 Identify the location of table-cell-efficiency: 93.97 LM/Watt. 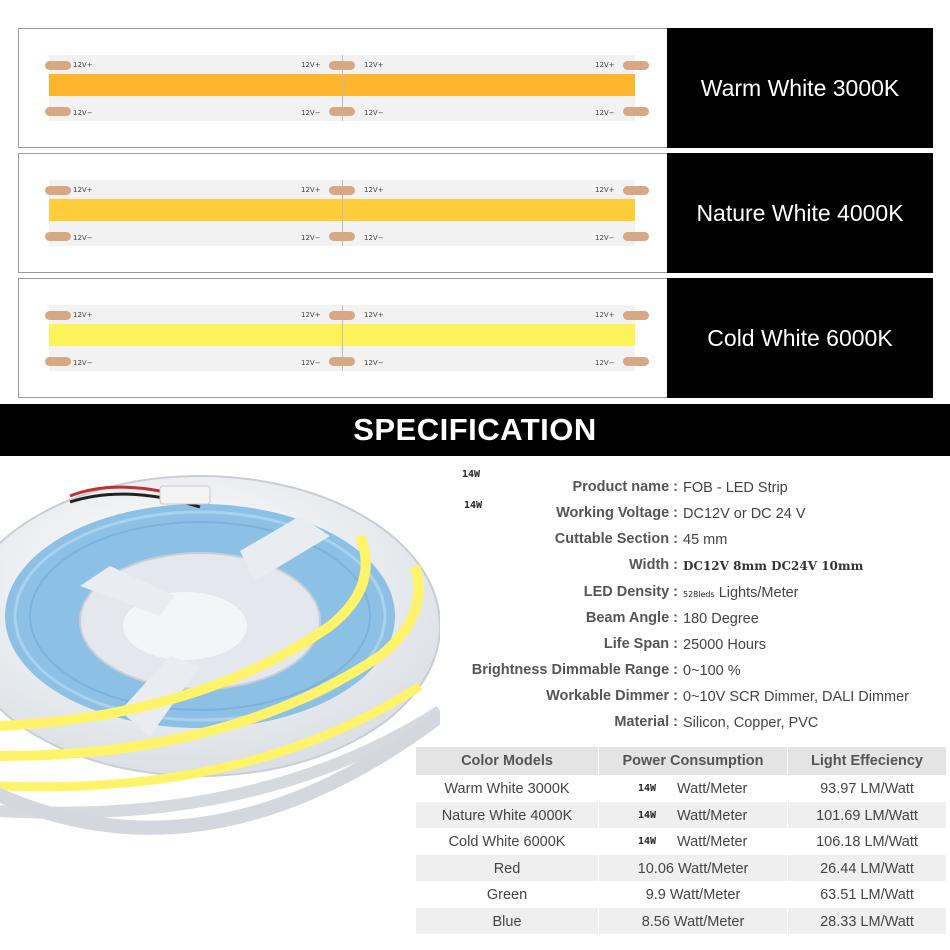
(867, 789).